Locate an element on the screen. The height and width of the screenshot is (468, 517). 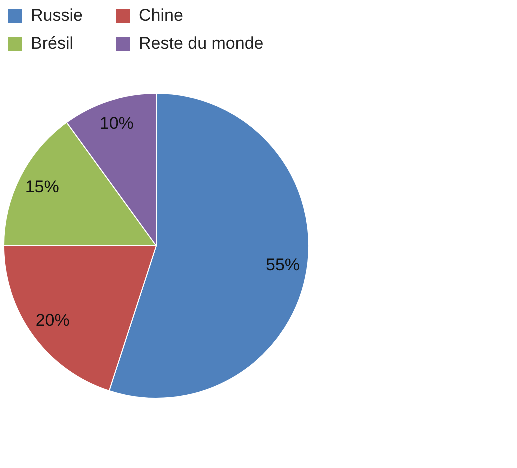
legend-label: Reste du monde is located at coordinates (201, 44).